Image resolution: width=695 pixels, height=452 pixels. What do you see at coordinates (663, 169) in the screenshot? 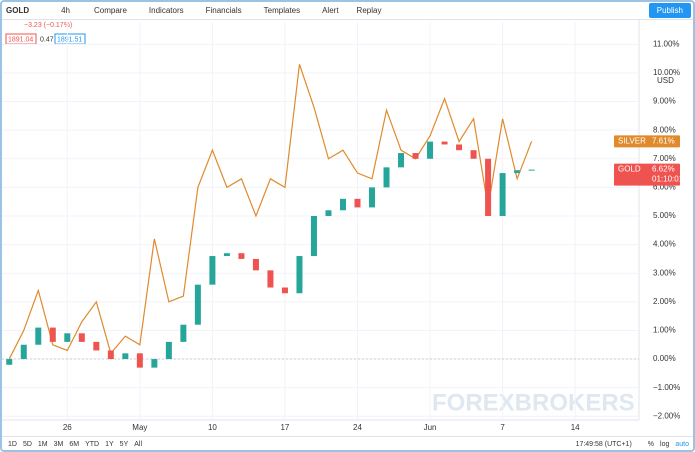
I see `last-value: 6.62%` at bounding box center [663, 169].